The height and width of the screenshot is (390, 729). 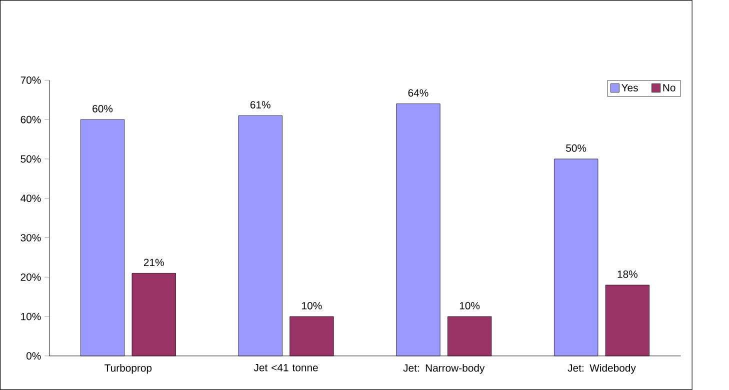 What do you see at coordinates (628, 274) in the screenshot?
I see `data-label: 18%` at bounding box center [628, 274].